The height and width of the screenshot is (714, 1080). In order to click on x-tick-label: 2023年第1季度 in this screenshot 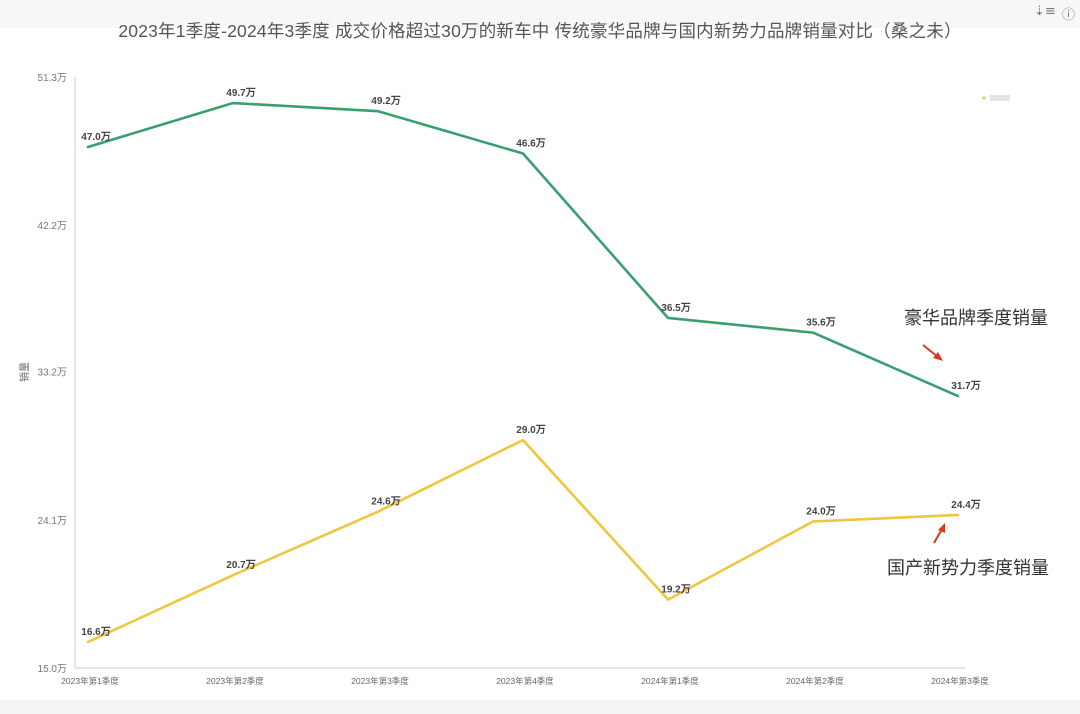, I will do `click(90, 681)`.